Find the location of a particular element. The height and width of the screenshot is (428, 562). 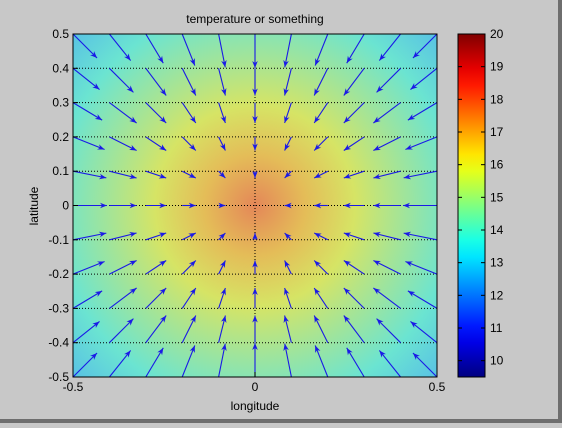

x-tick-label: 0 is located at coordinates (255, 387).